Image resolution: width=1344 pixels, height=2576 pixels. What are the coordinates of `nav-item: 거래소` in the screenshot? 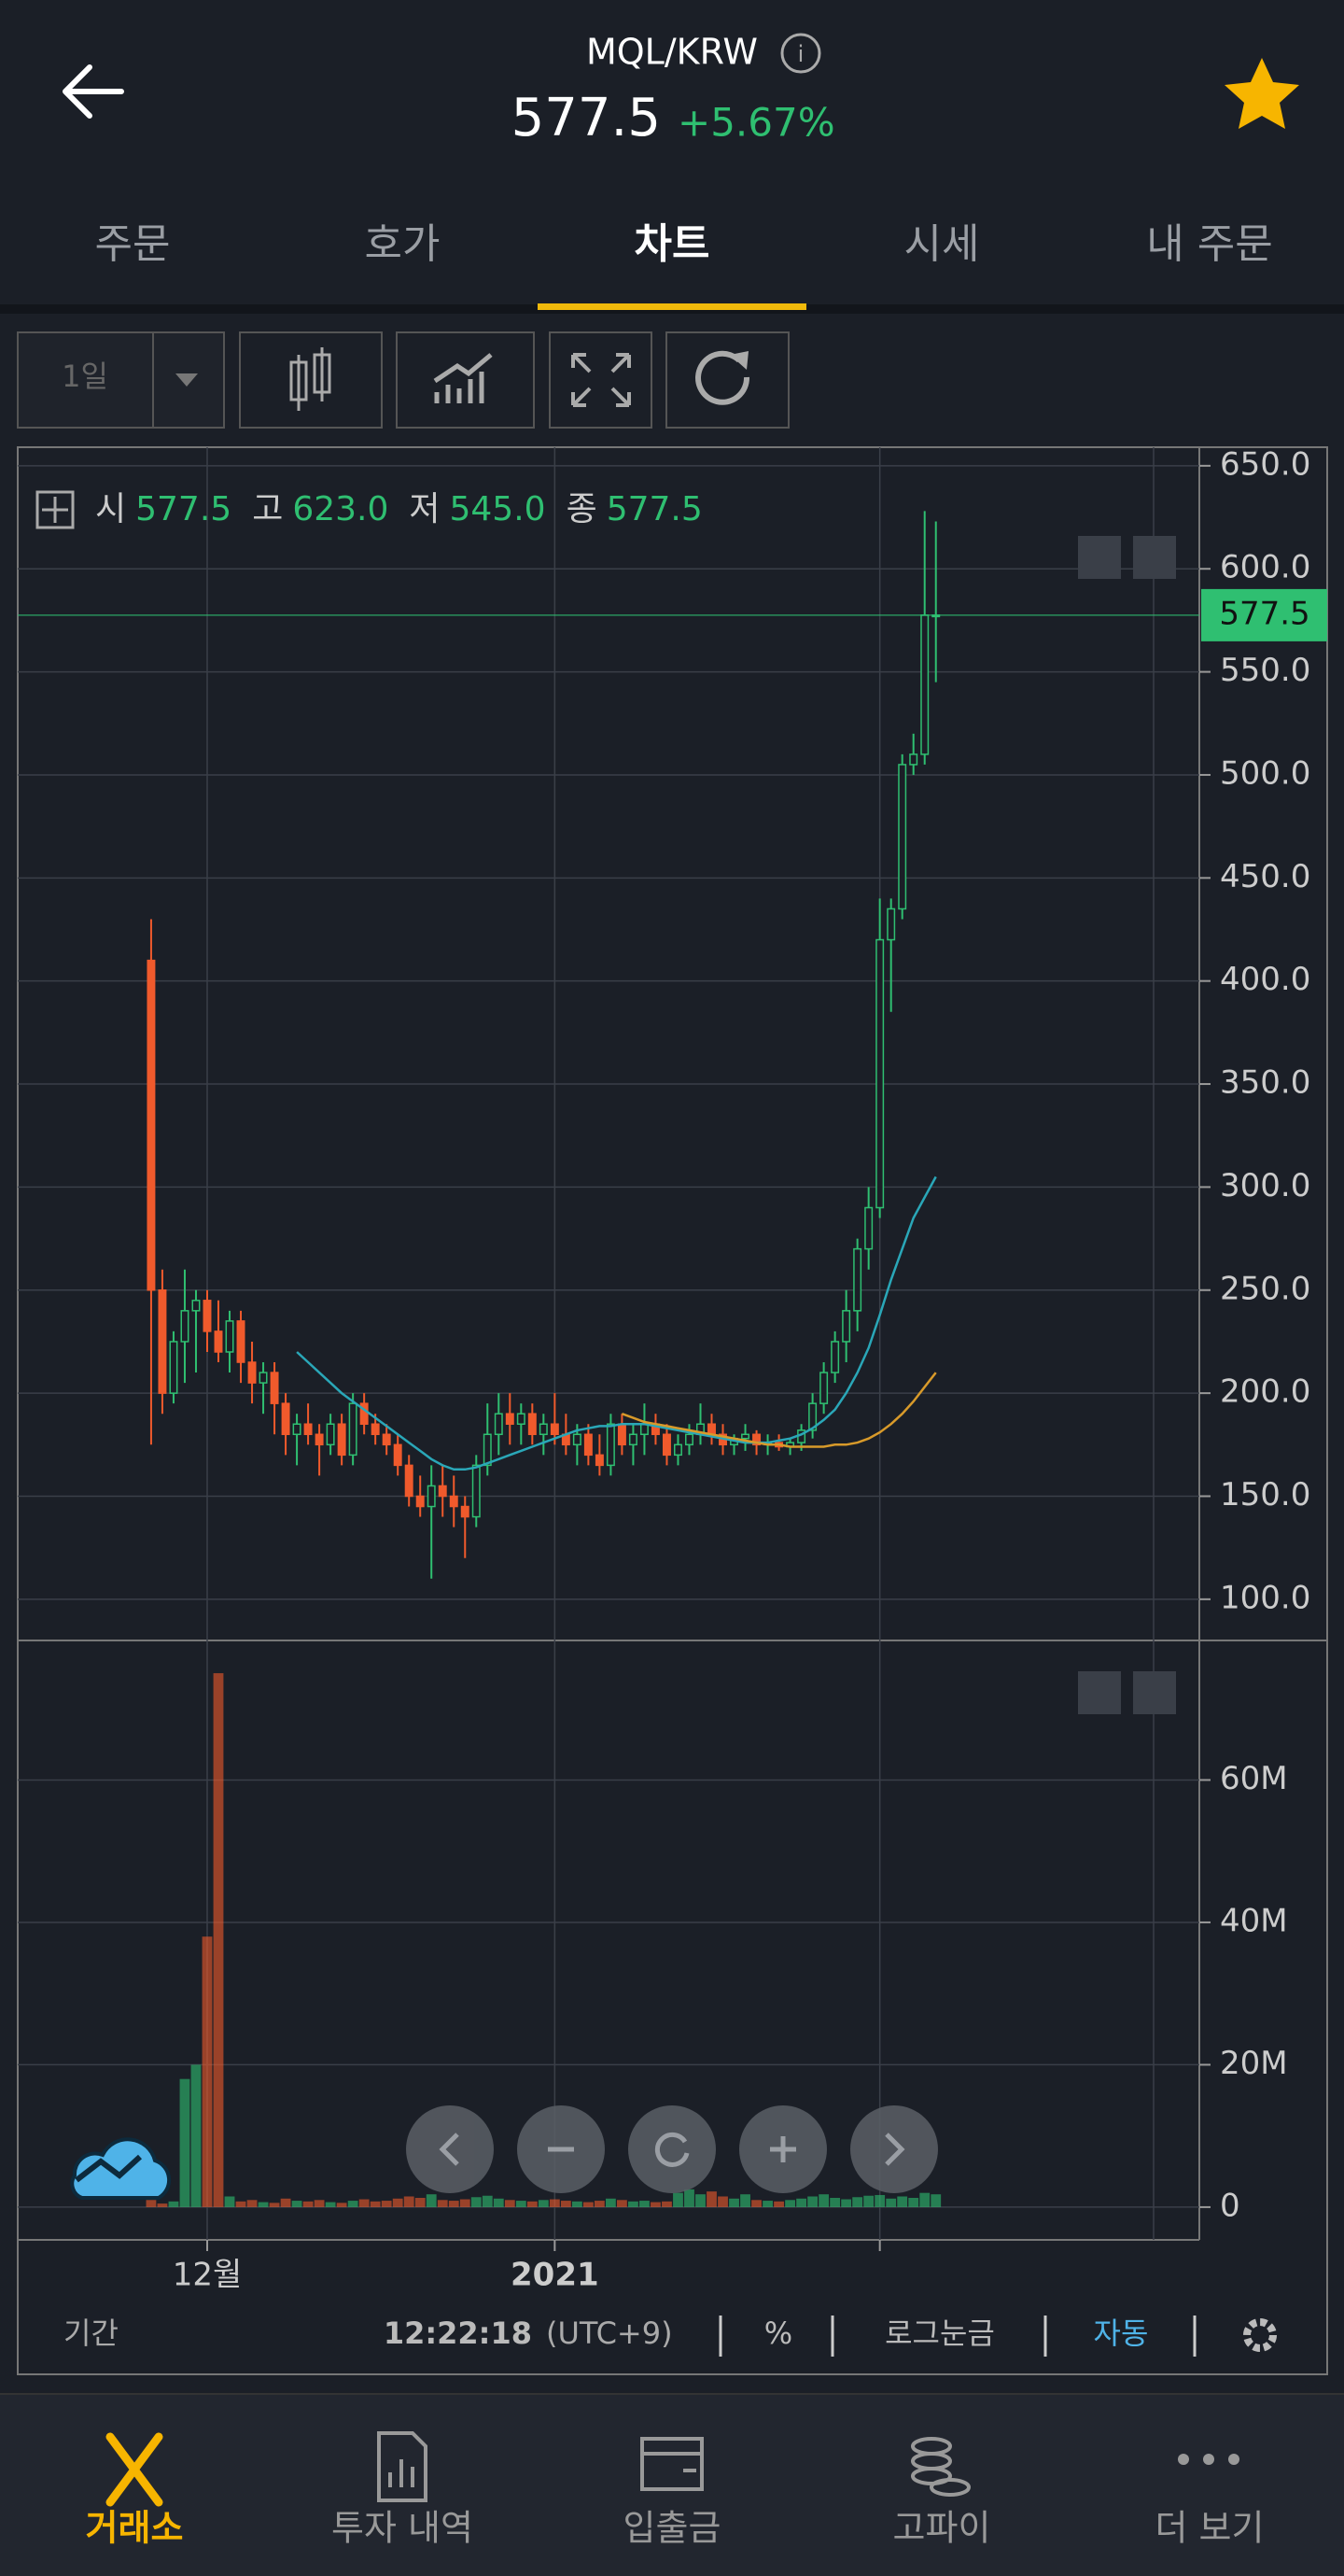 It's located at (135, 2529).